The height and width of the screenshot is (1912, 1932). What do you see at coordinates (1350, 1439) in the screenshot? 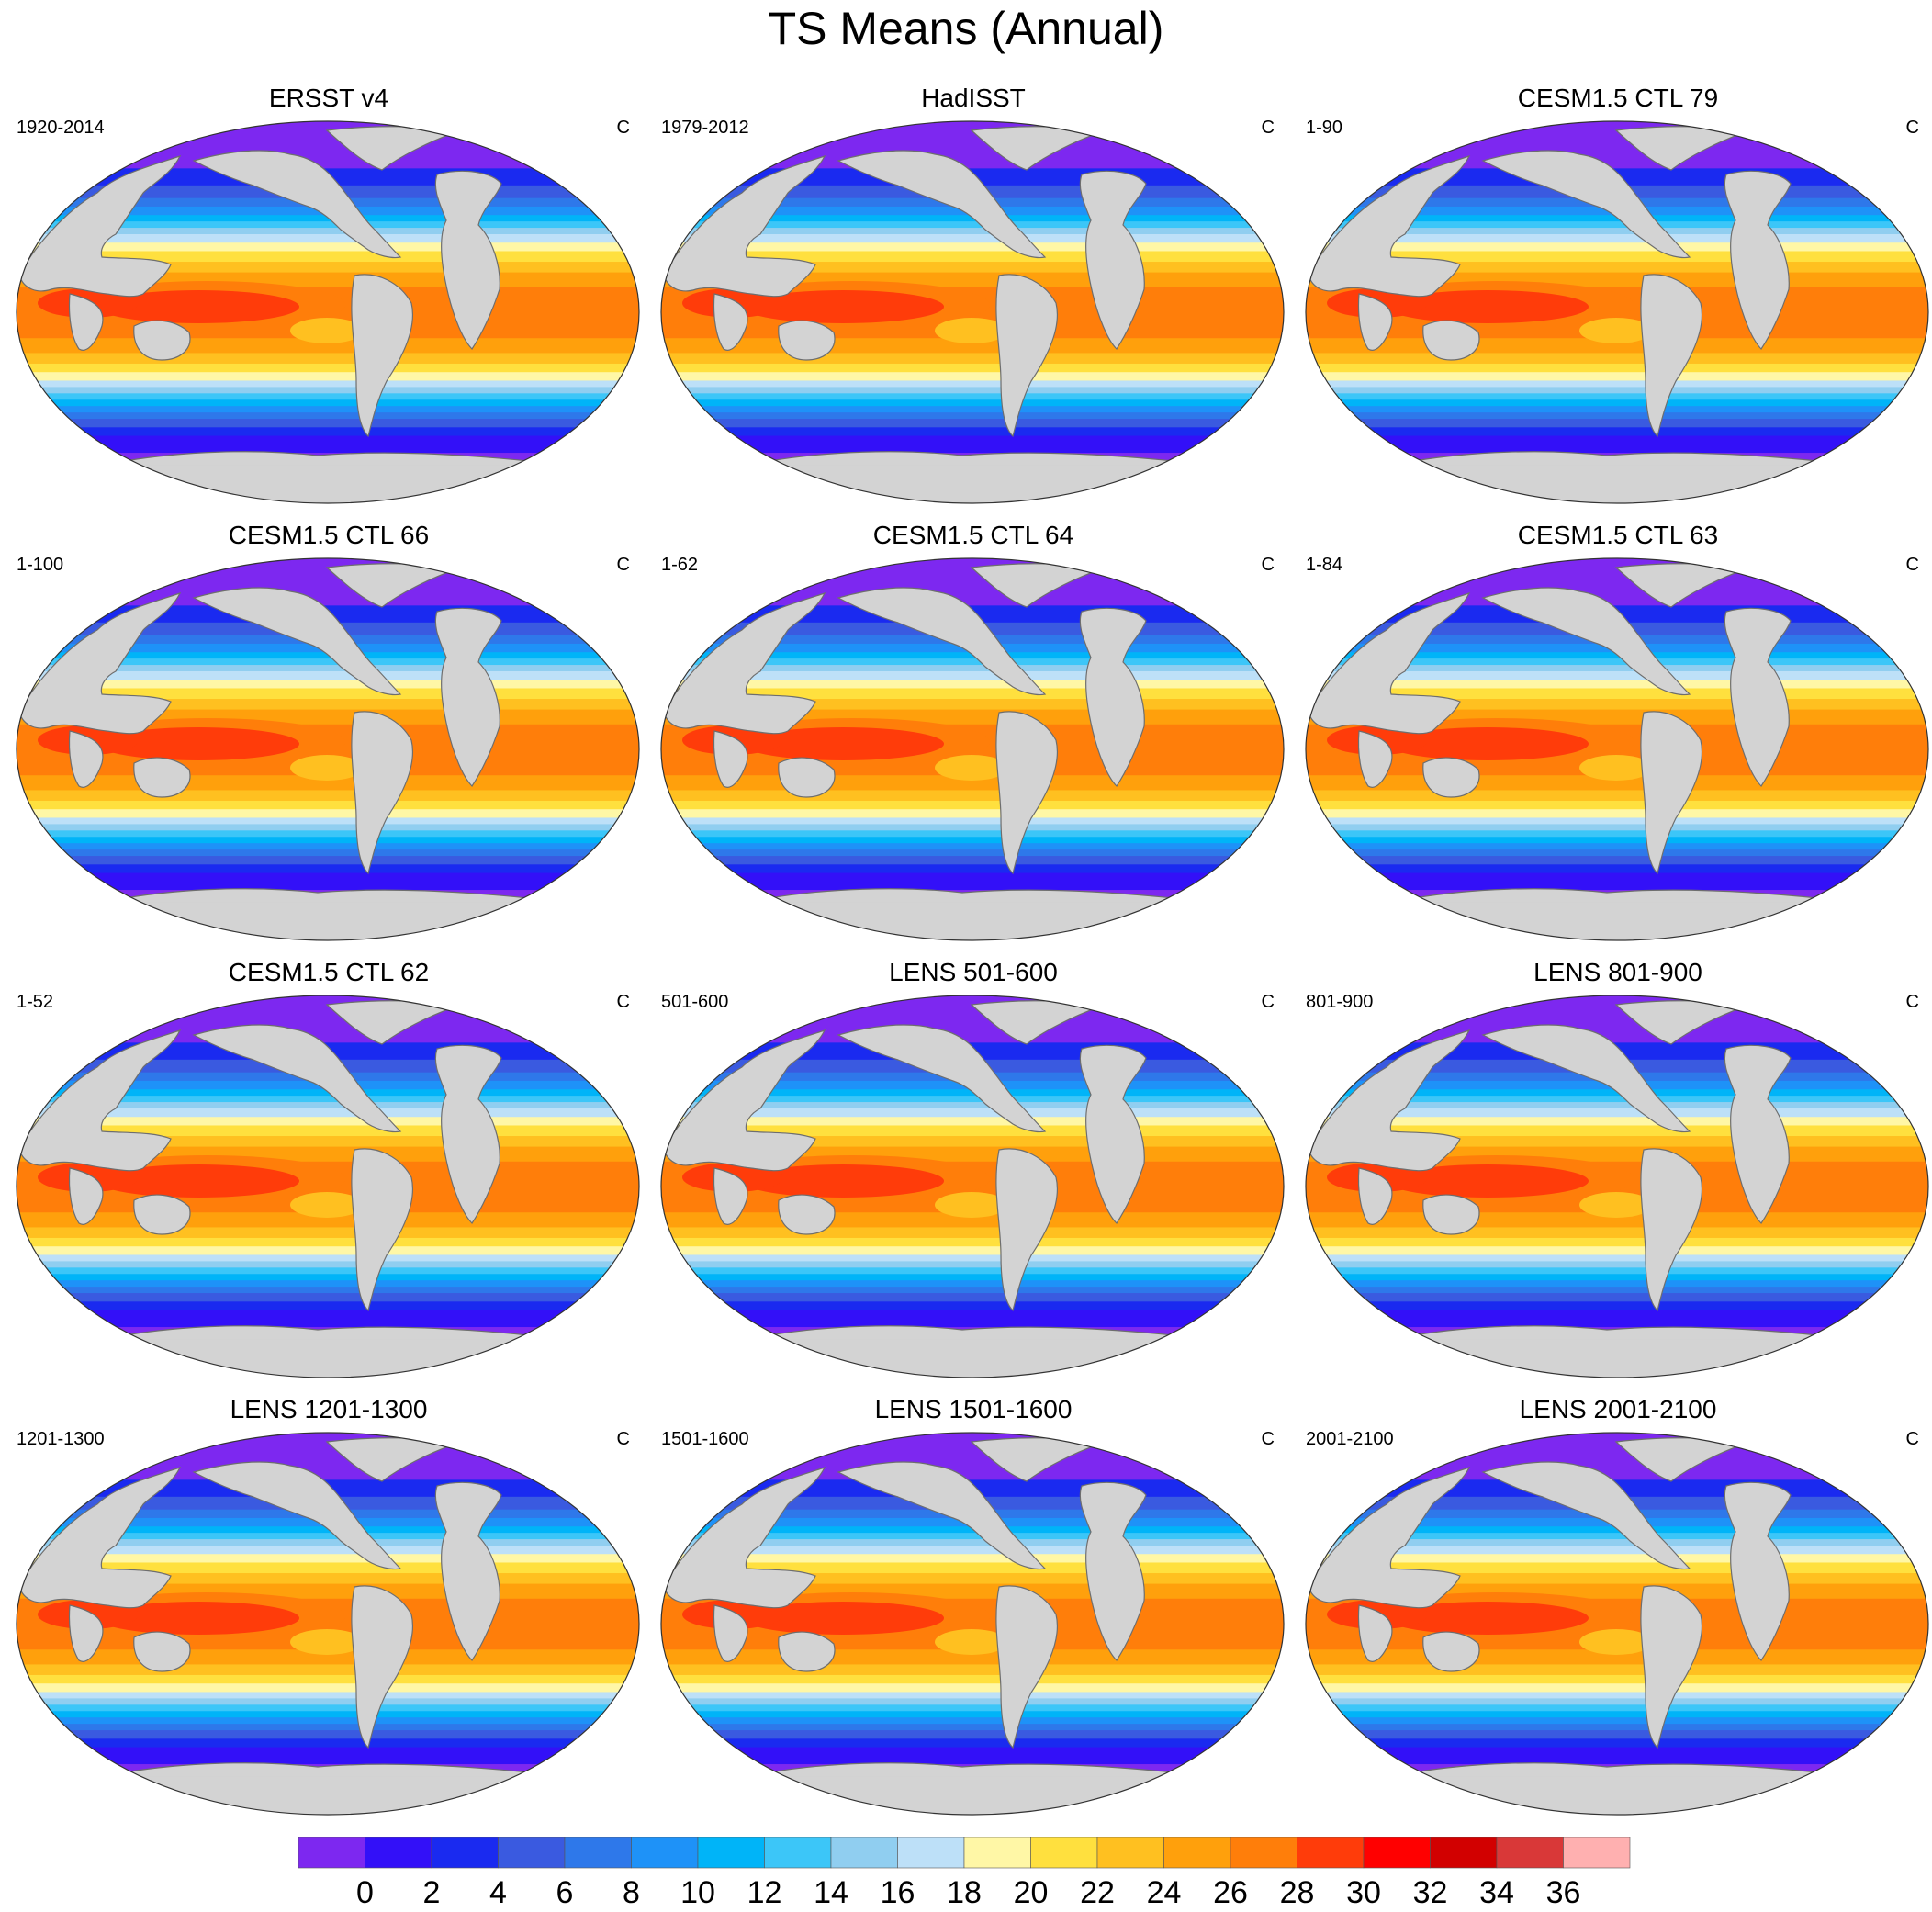
I see `panel-period: 2001-2100` at bounding box center [1350, 1439].